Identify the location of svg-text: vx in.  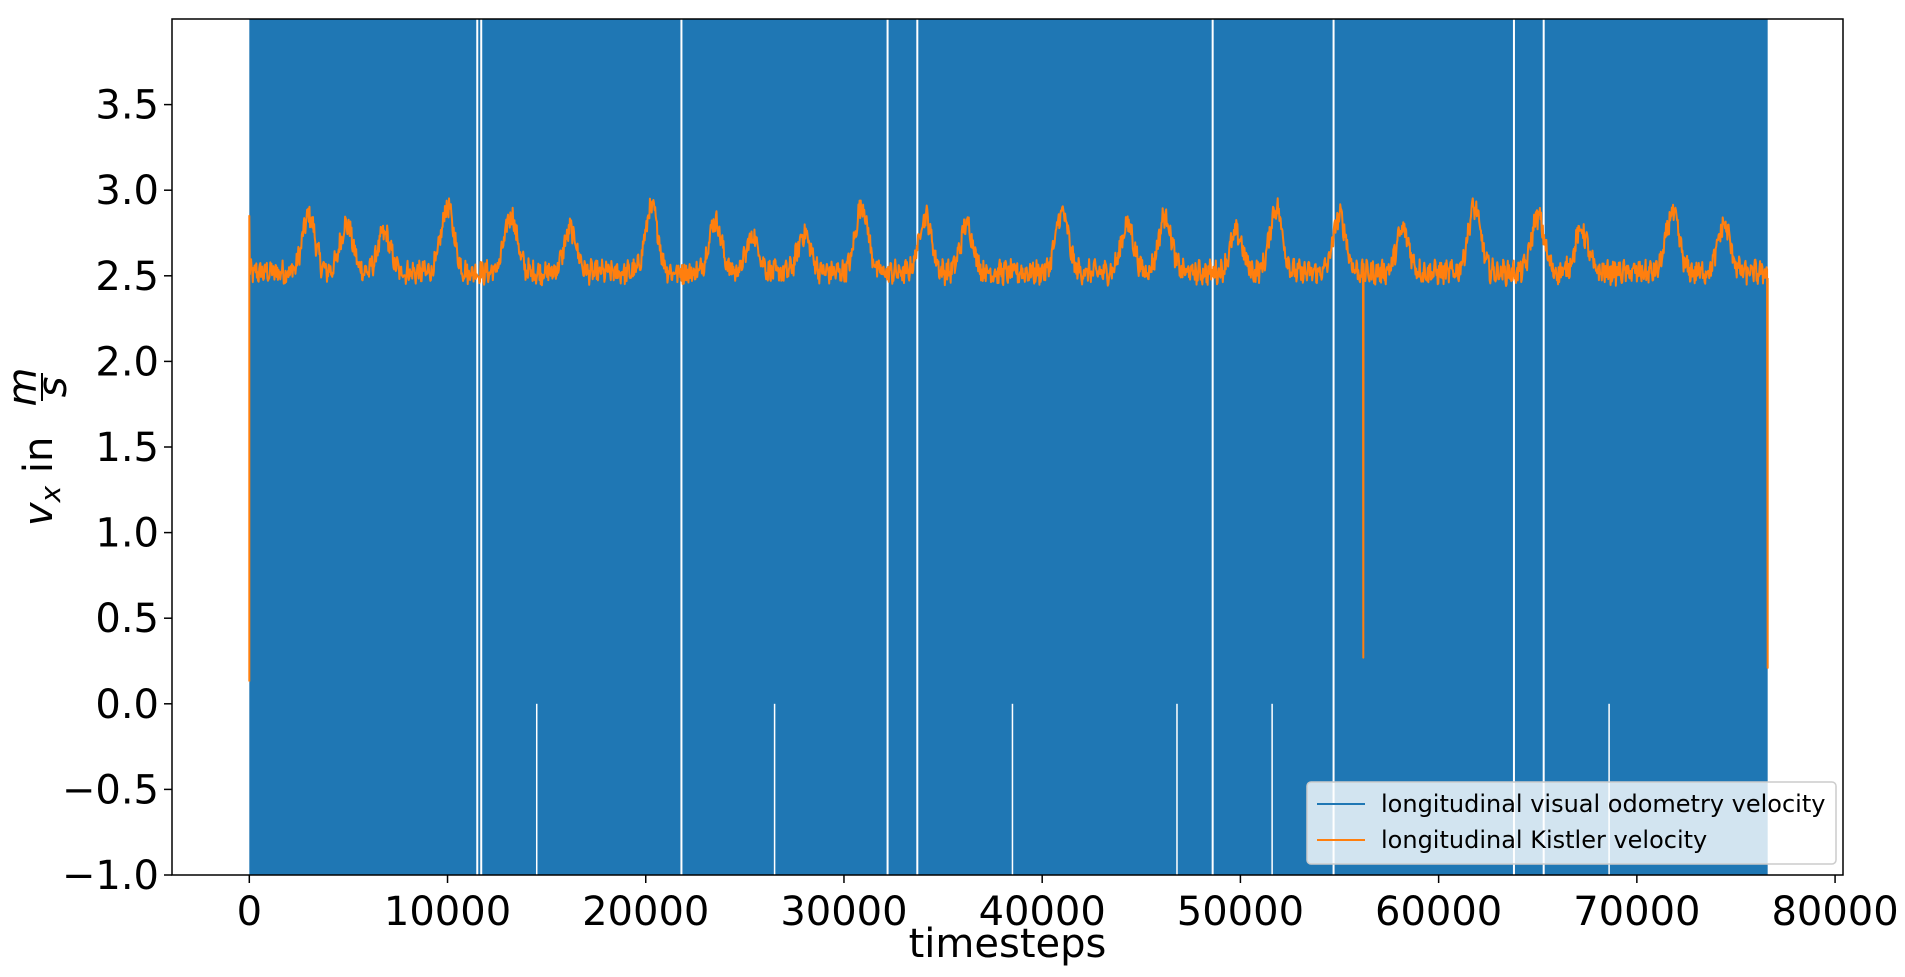
(41, 475).